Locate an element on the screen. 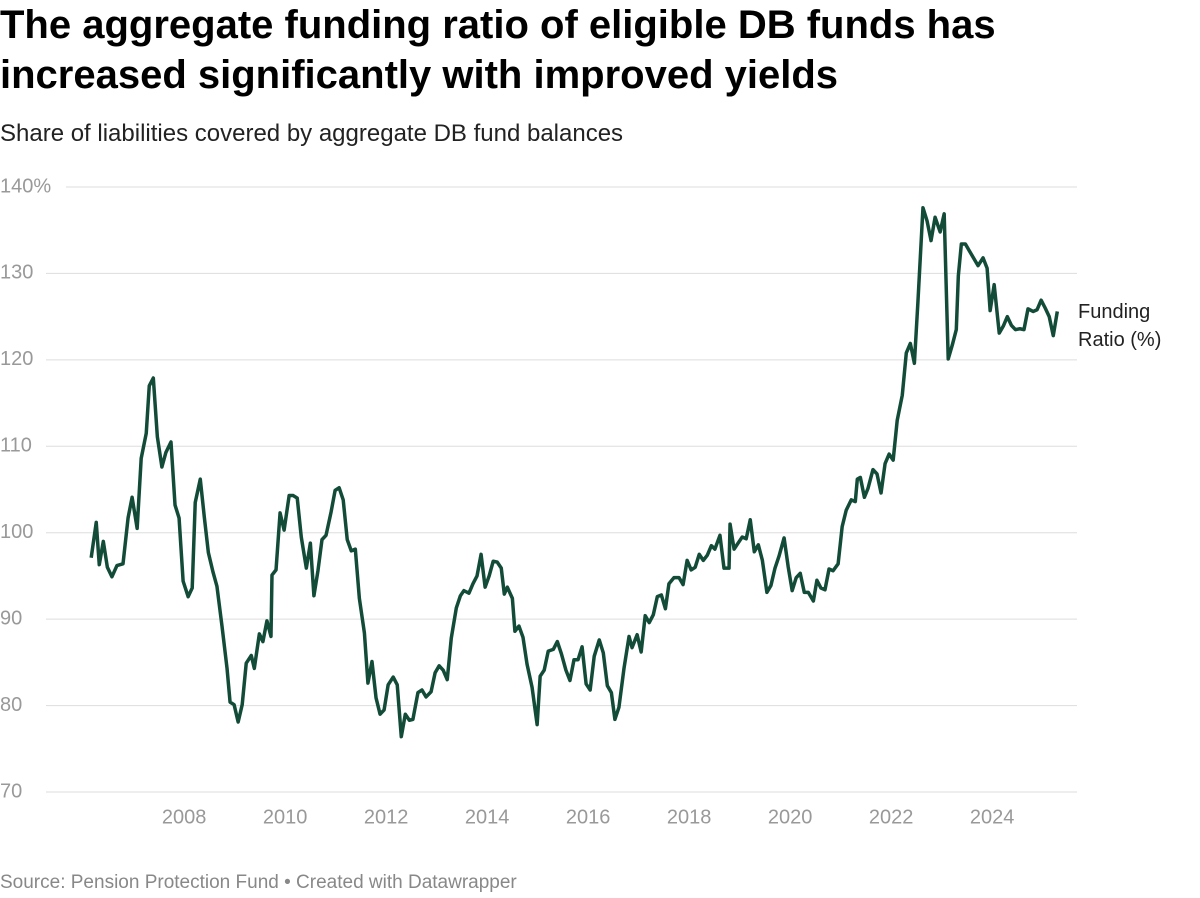  y-tick-label: 80 is located at coordinates (11, 705).